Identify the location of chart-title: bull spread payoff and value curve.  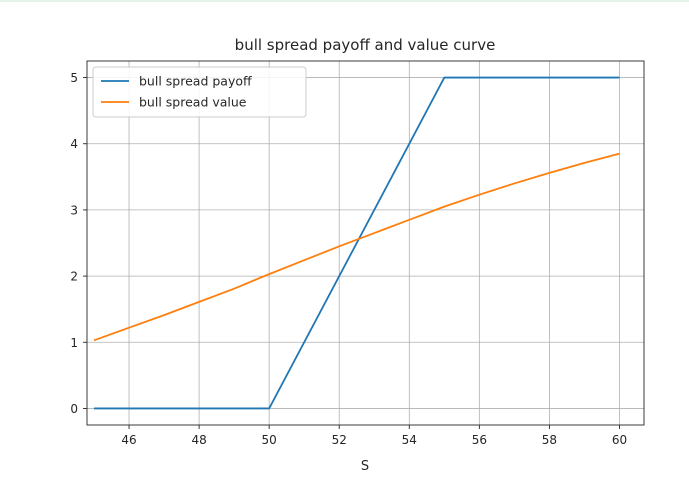
(365, 45).